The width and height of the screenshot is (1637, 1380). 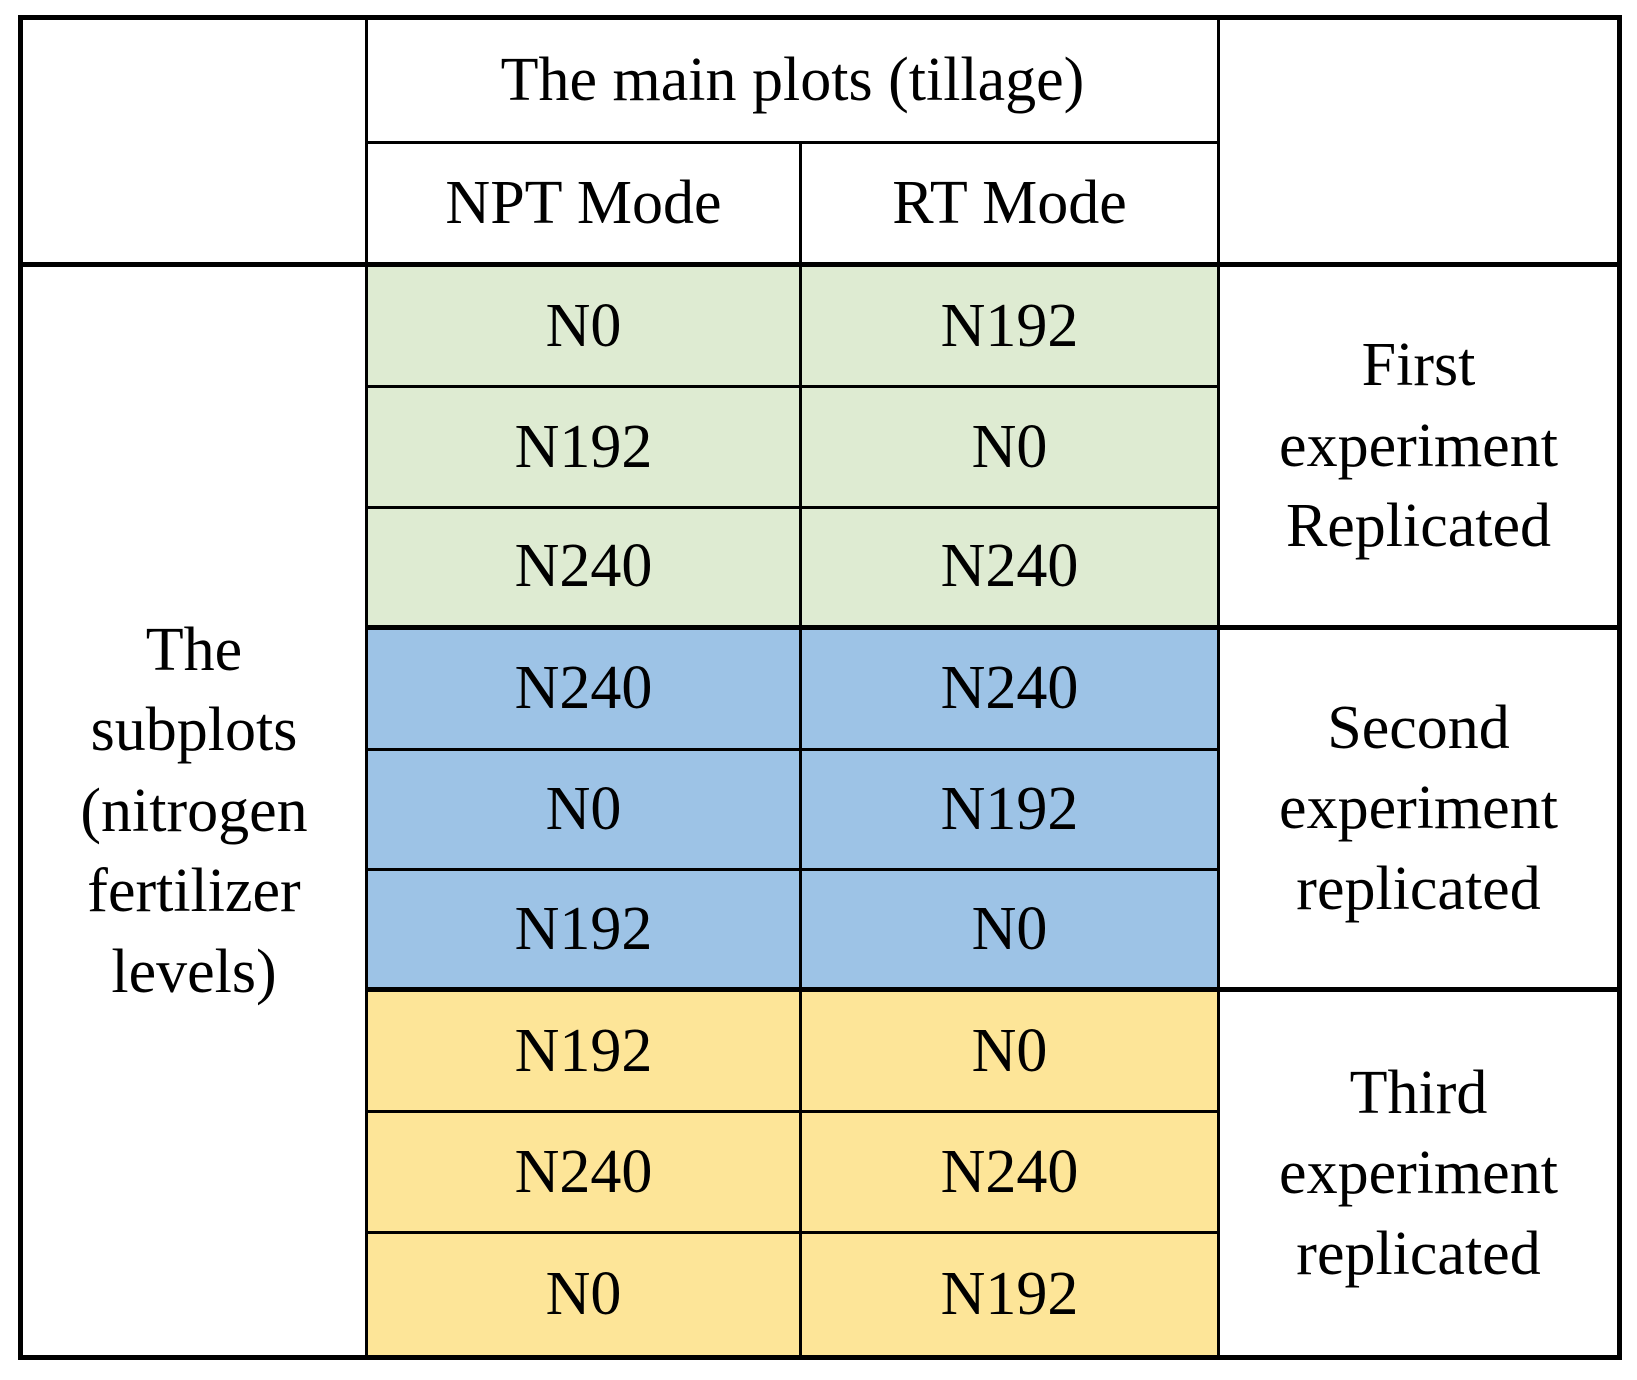 I want to click on first-experiment-label-cell: First experiment Replicated, so click(x=1418, y=448).